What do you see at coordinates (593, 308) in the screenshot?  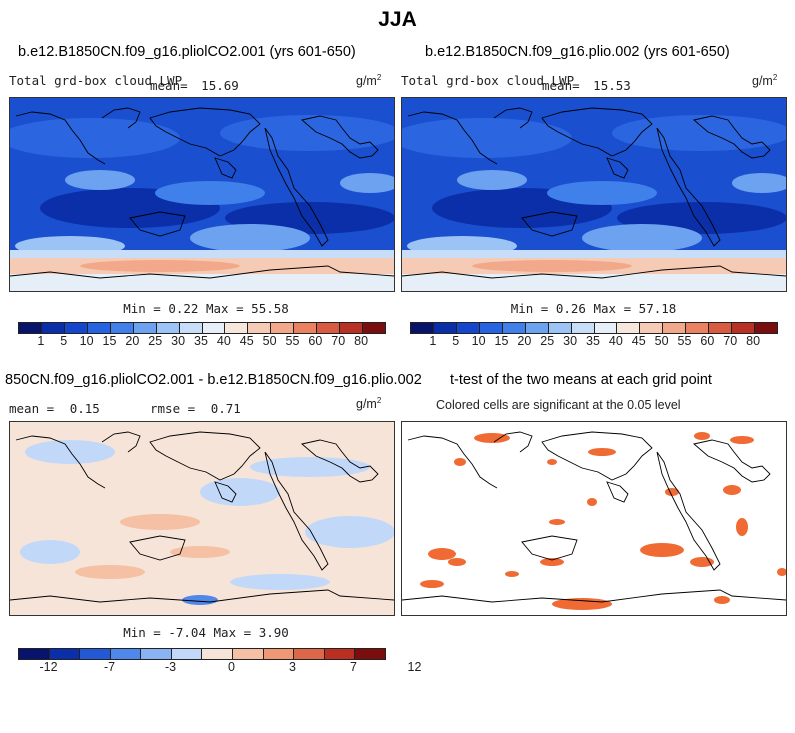 I see `minmax-top-right: Min = 0.26 Max = 57.18` at bounding box center [593, 308].